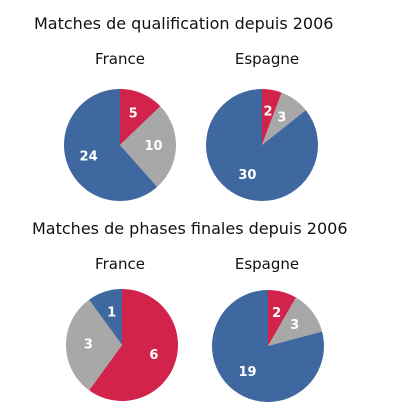 The width and height of the screenshot is (400, 415). Describe the element at coordinates (154, 146) in the screenshot. I see `pie-slice-label: 10` at that location.